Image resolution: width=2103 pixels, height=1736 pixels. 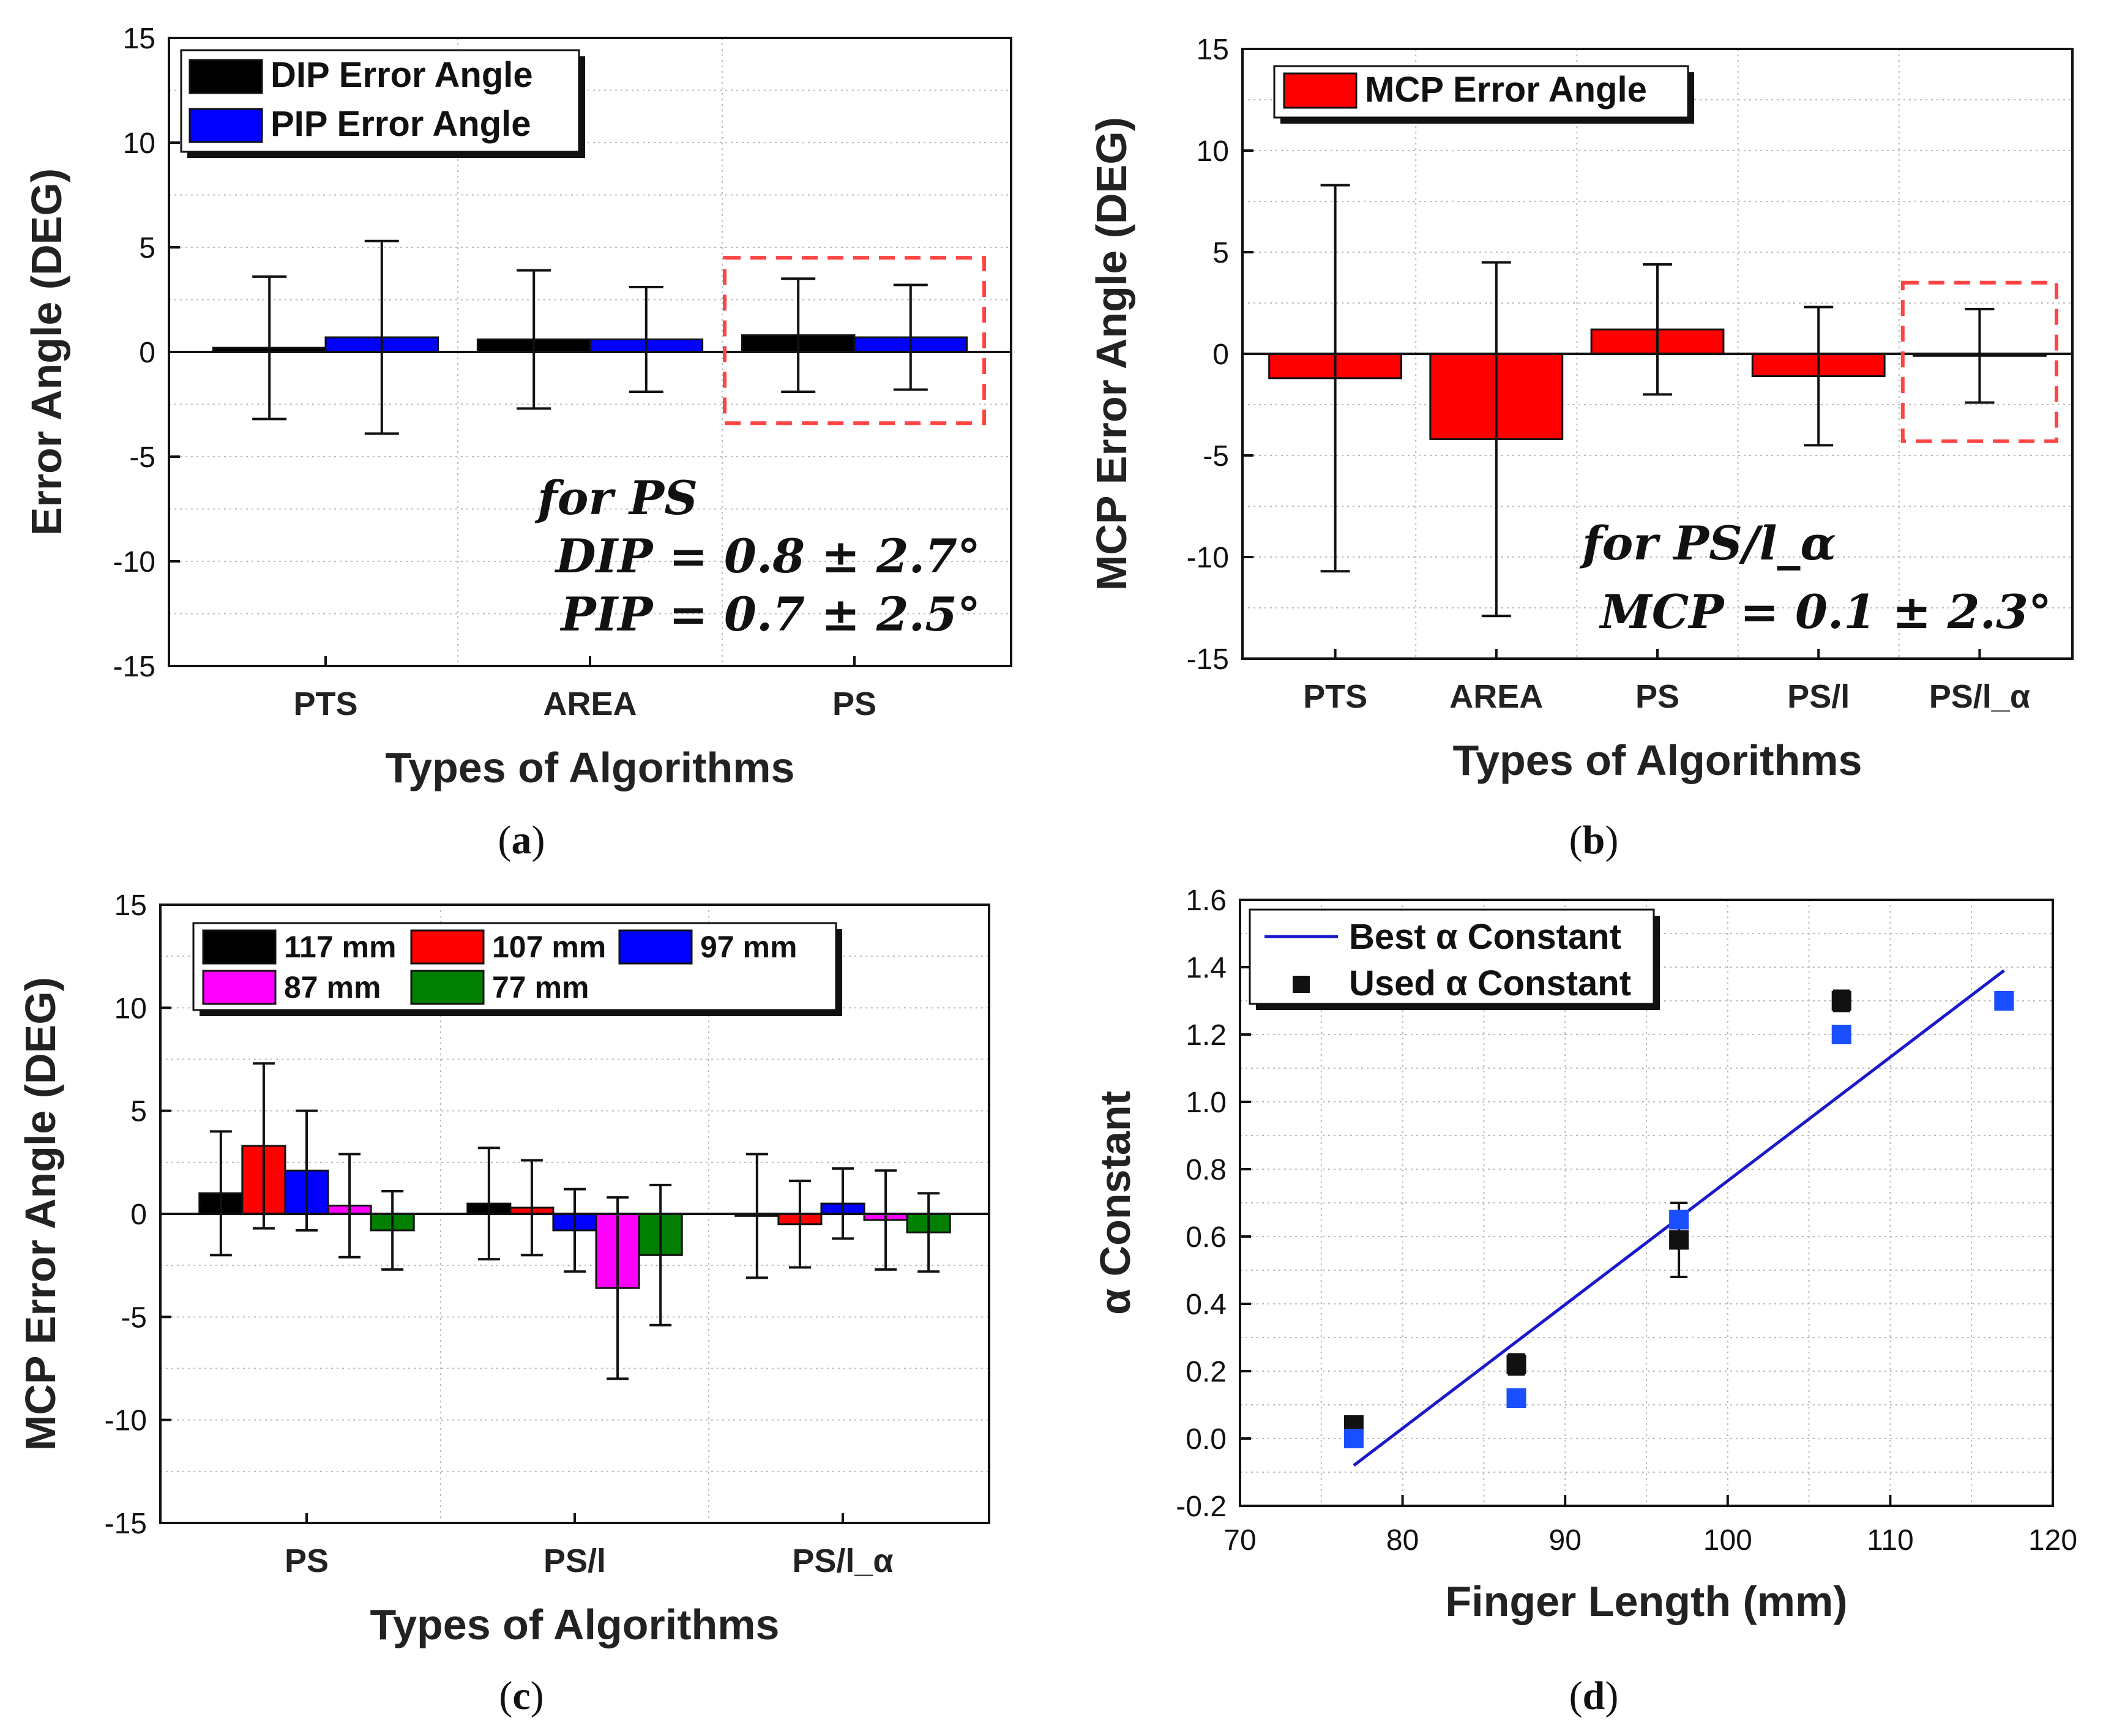 What do you see at coordinates (126, 1421) in the screenshot?
I see `panel-c-y-tick-label: -10` at bounding box center [126, 1421].